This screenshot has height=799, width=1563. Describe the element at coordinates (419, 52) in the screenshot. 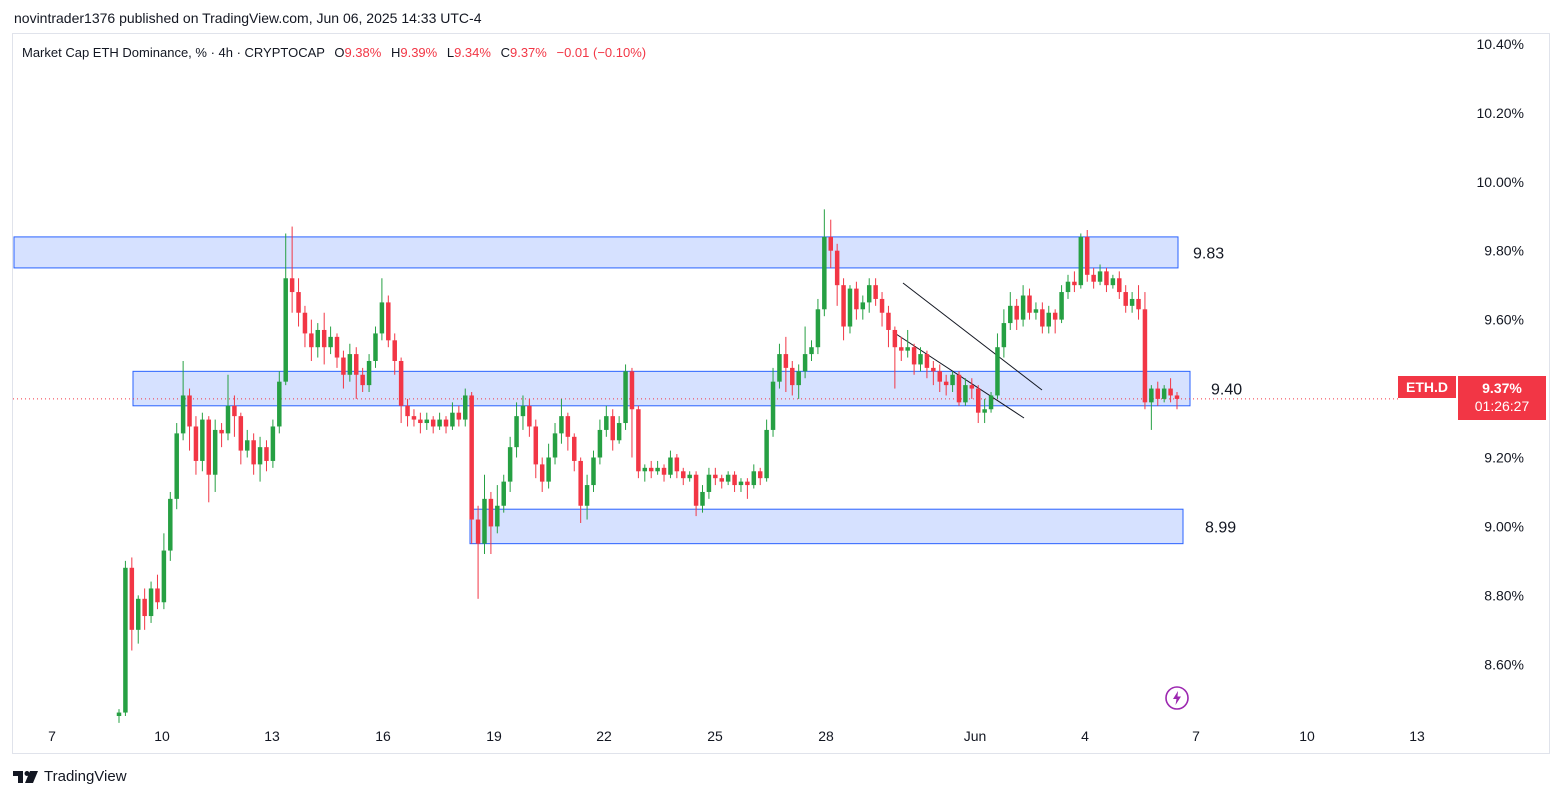

I see `legend-high-value: 9.39%` at that location.